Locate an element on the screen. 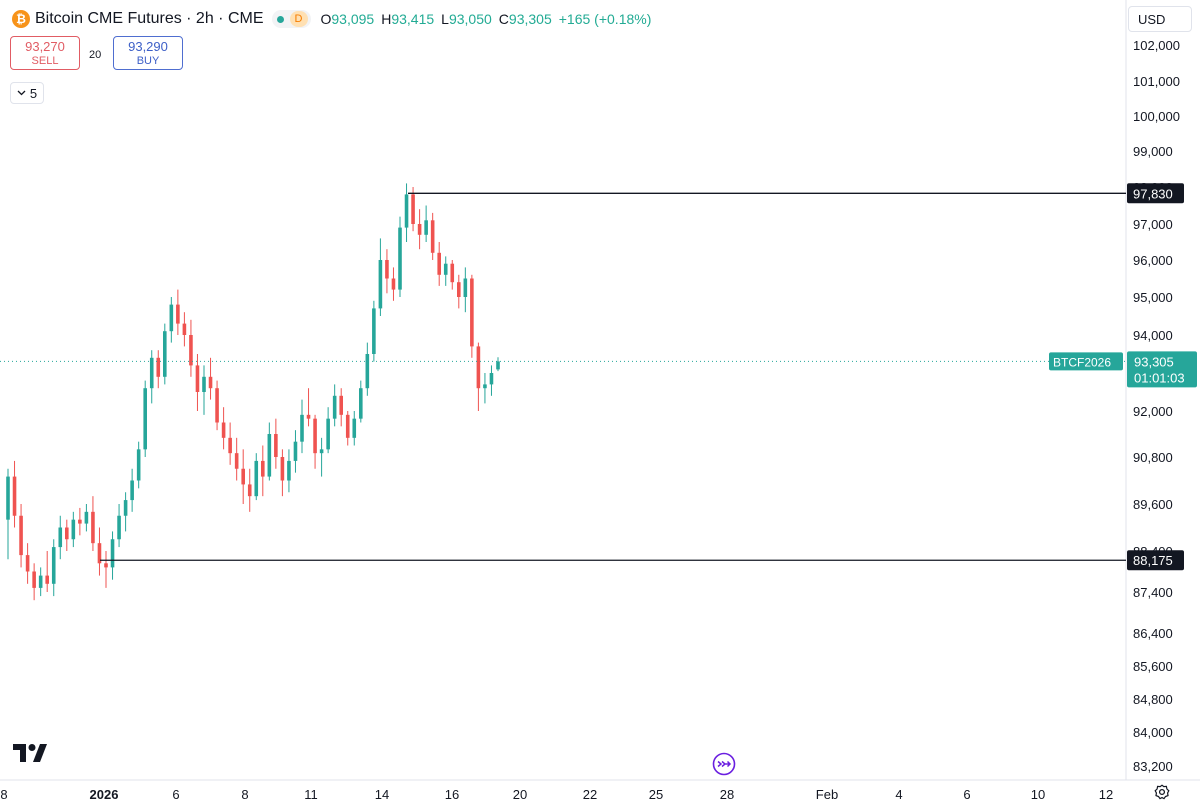 Image resolution: width=1200 pixels, height=811 pixels. x-tick-label: 22 is located at coordinates (590, 794).